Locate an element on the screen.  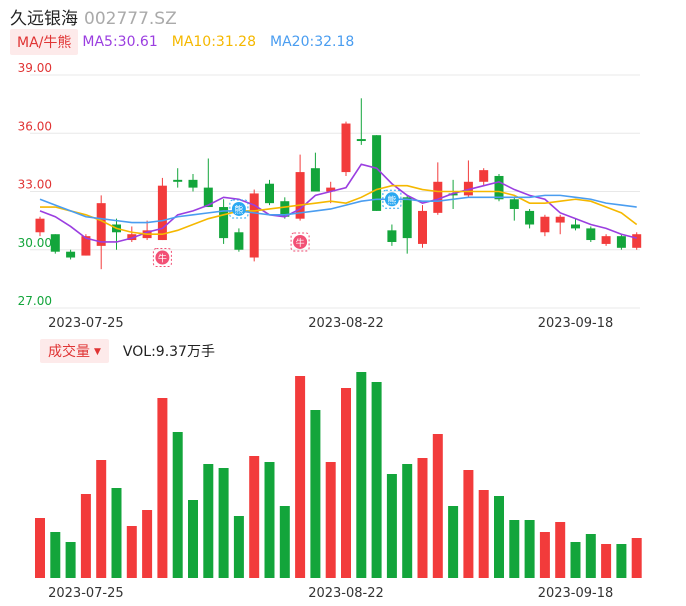
y-tick-label: 33.00 is located at coordinates (35, 185).